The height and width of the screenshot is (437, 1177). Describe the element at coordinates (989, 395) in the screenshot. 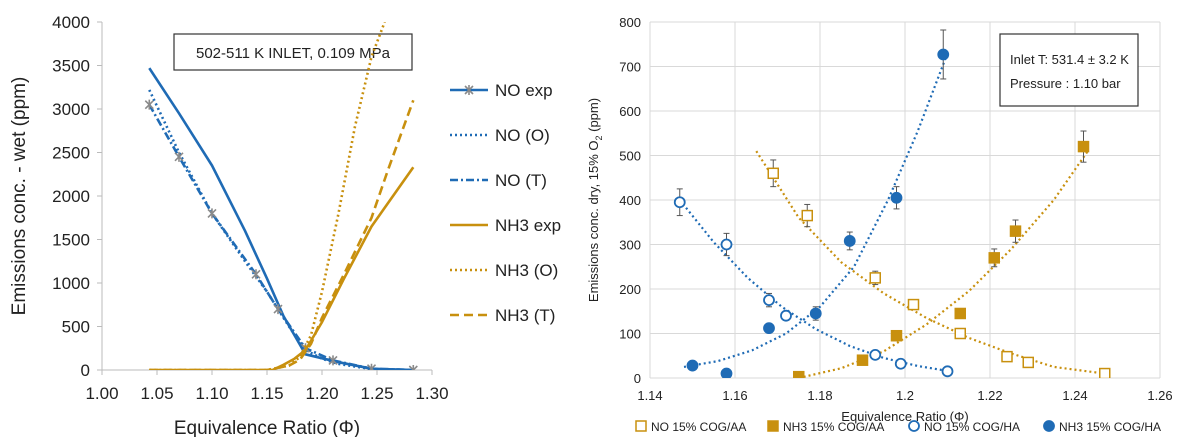

I see `right-x-tick-label: 1.22` at that location.